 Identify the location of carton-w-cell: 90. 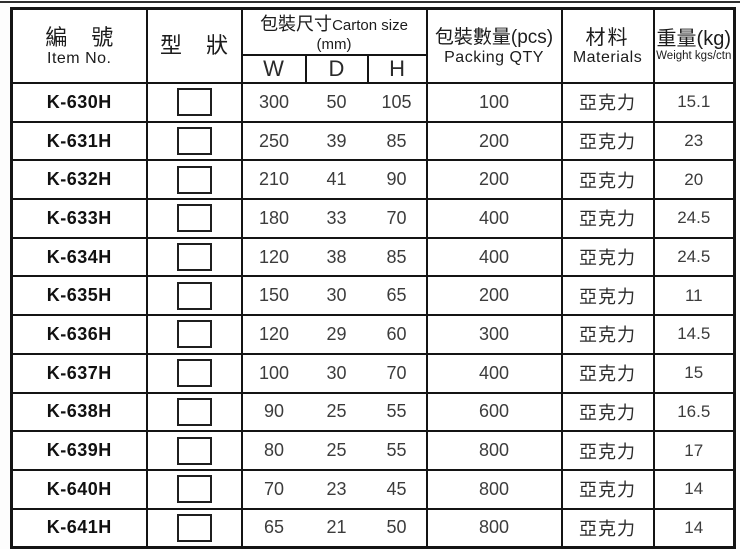
(273, 412).